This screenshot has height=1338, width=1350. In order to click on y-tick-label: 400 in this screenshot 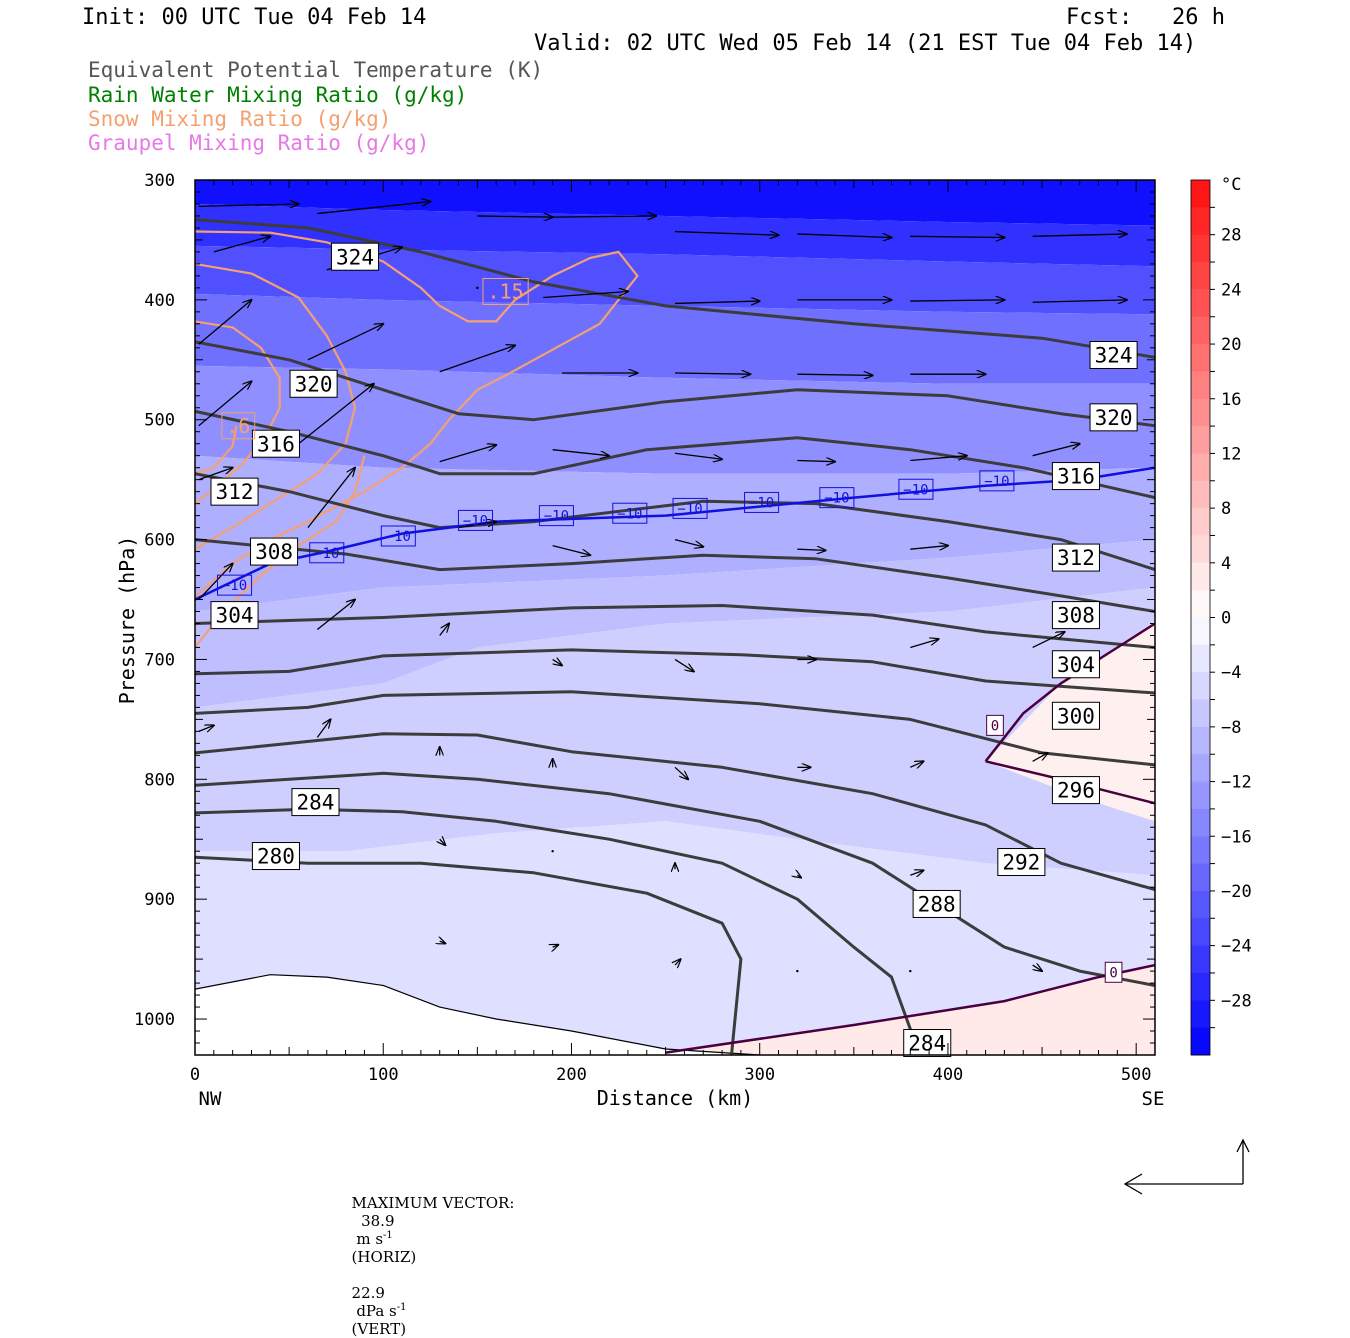, I will do `click(159, 301)`.